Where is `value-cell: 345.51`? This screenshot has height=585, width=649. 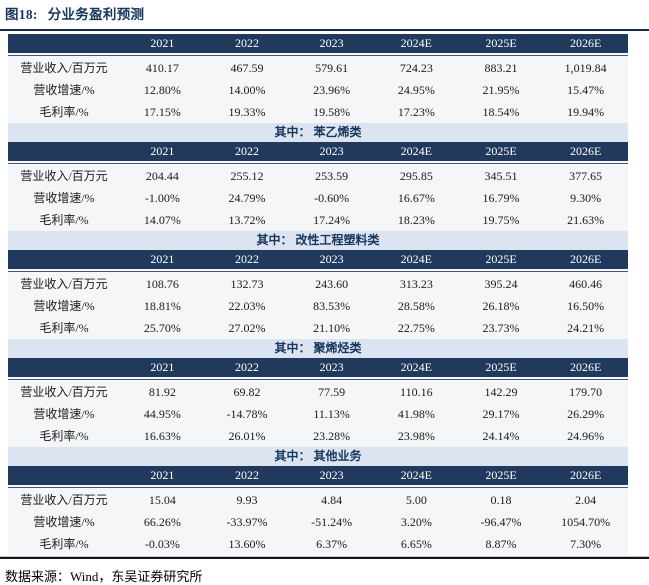 value-cell: 345.51 is located at coordinates (501, 176).